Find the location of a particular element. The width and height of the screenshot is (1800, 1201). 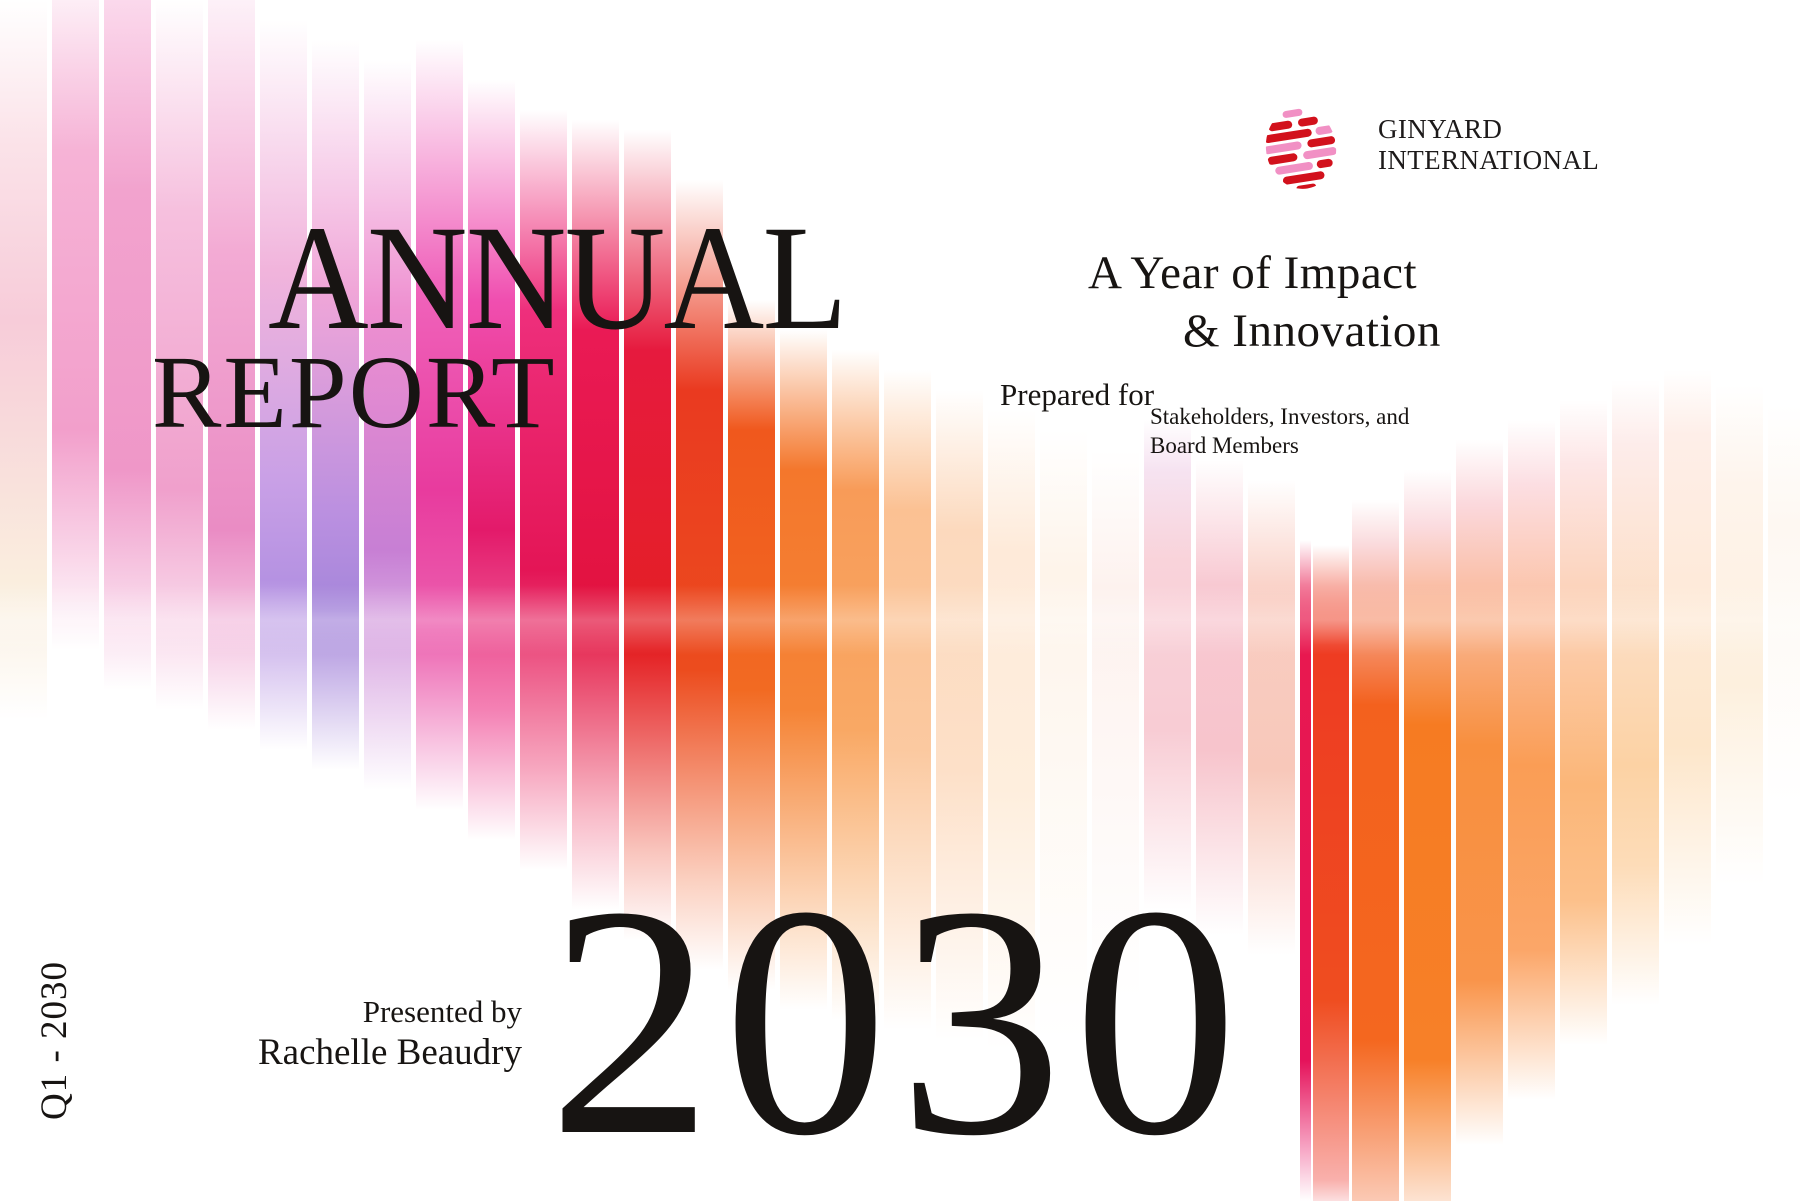

presented-by-label: Presented by is located at coordinates (442, 1011).